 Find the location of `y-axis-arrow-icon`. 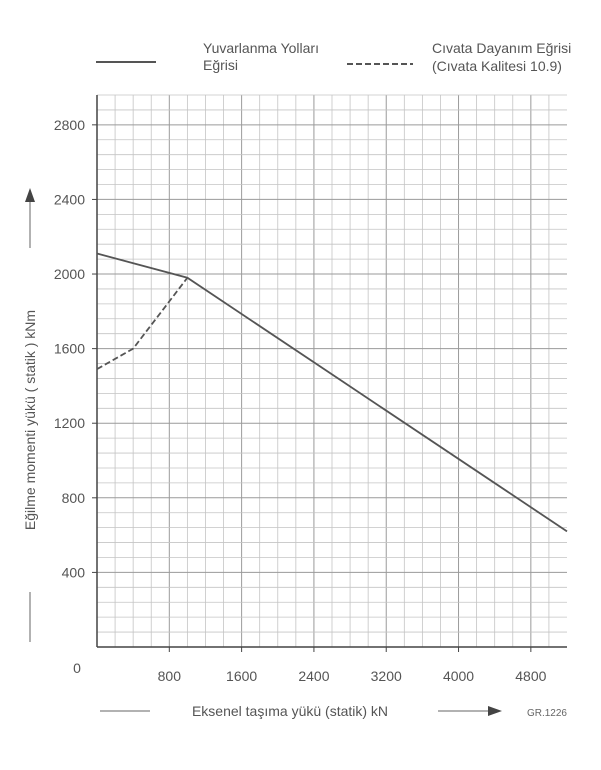

y-axis-arrow-icon is located at coordinates (30, 195).